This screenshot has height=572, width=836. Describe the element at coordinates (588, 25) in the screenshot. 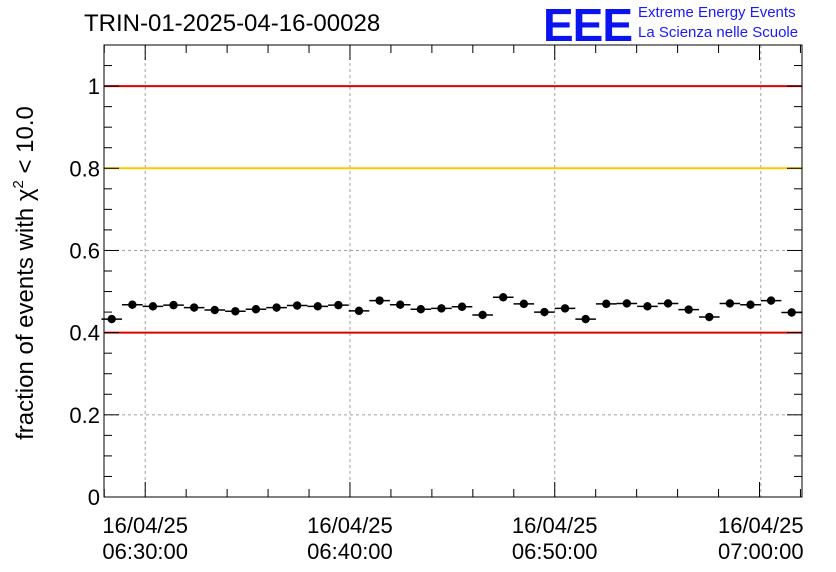

I see `eee-logo-mark: EEE` at that location.